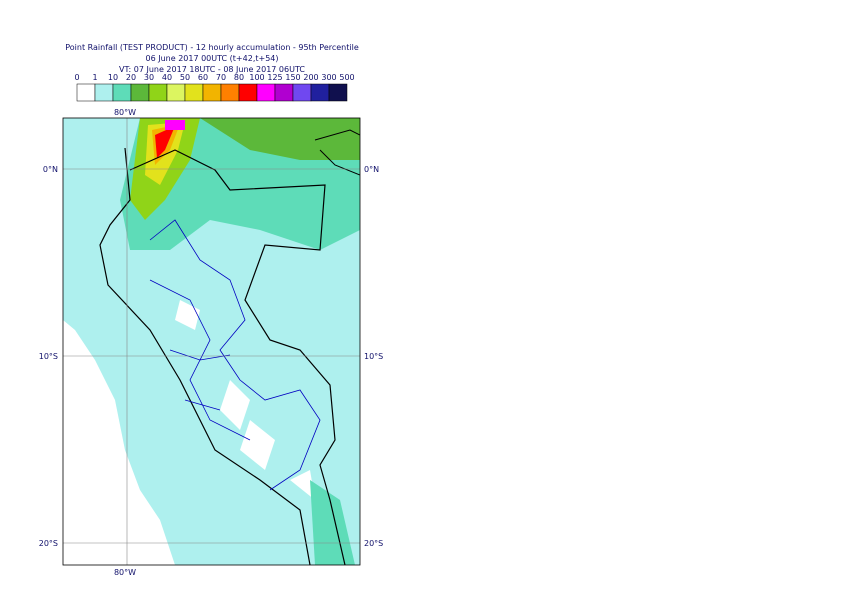 The image size is (842, 600). What do you see at coordinates (131, 77) in the screenshot?
I see `legend-label: 20` at bounding box center [131, 77].